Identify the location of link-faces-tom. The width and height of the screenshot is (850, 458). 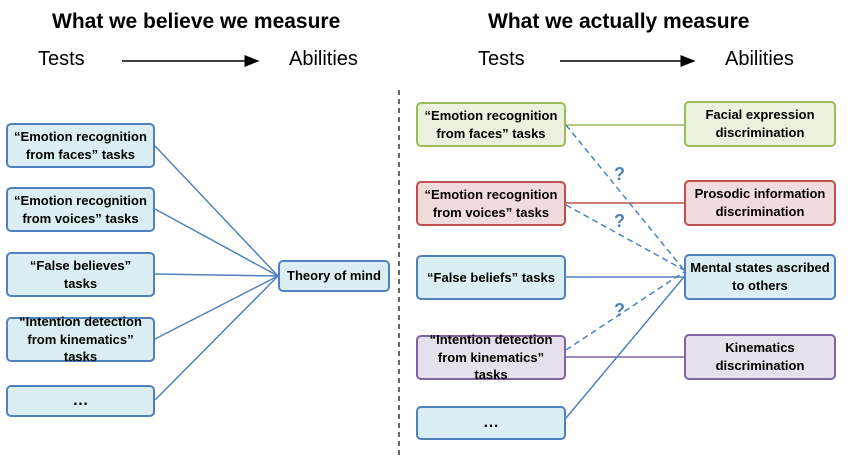
(216, 211).